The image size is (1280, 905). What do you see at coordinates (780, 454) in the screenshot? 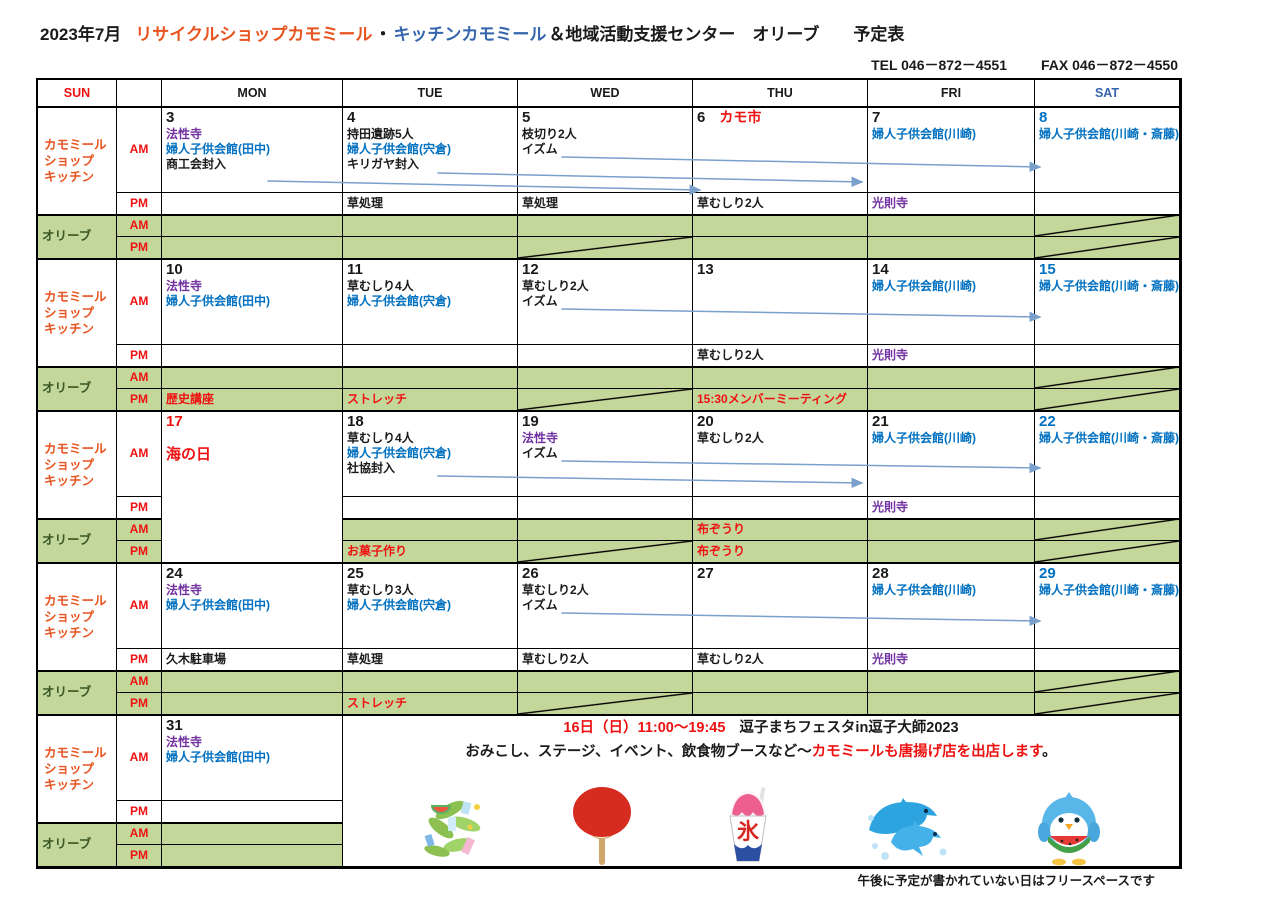
I see `day-cell-thu-20: 20 草むしり2人` at bounding box center [780, 454].